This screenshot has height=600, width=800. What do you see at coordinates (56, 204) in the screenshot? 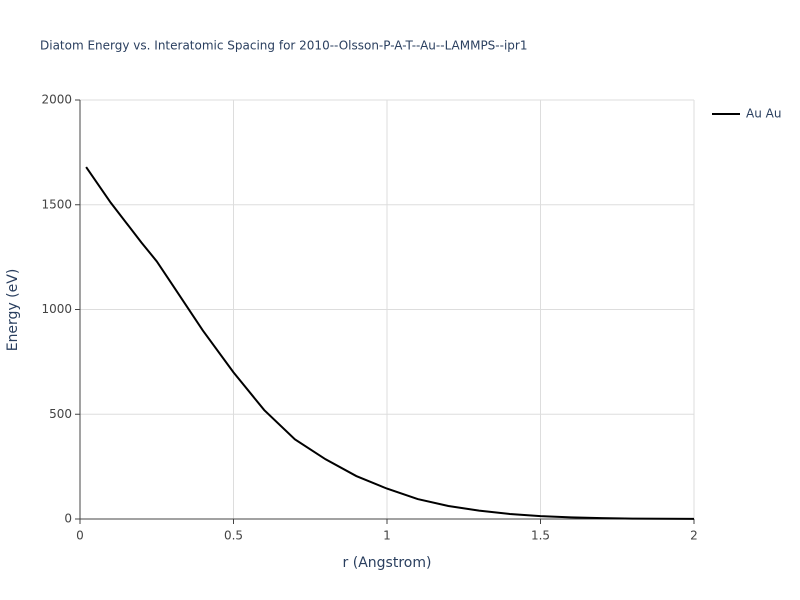
I see `y-tick-label: 1500` at bounding box center [56, 204].